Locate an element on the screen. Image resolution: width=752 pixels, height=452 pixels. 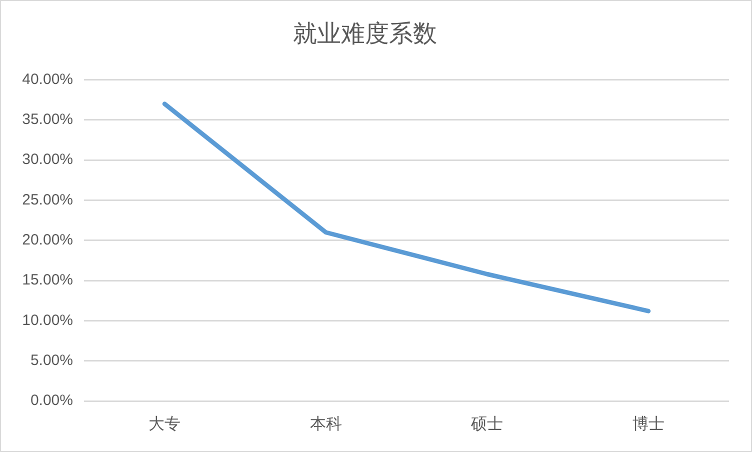
y-tick-label: 0.00% is located at coordinates (51, 401).